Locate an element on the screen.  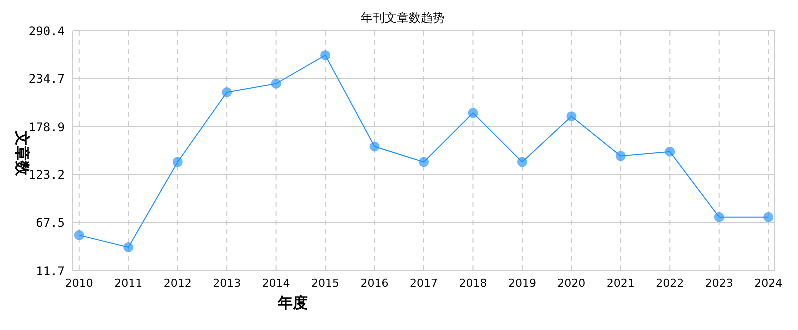
x-tick-label: 2022 is located at coordinates (670, 283).